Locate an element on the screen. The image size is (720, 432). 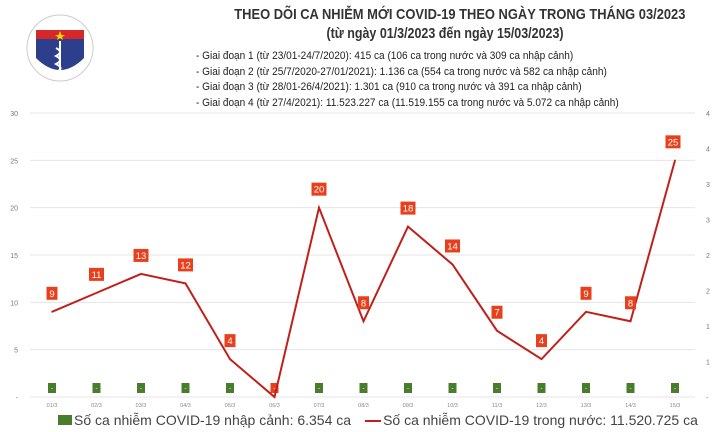
y-left-tick: 25 is located at coordinates (14, 161).